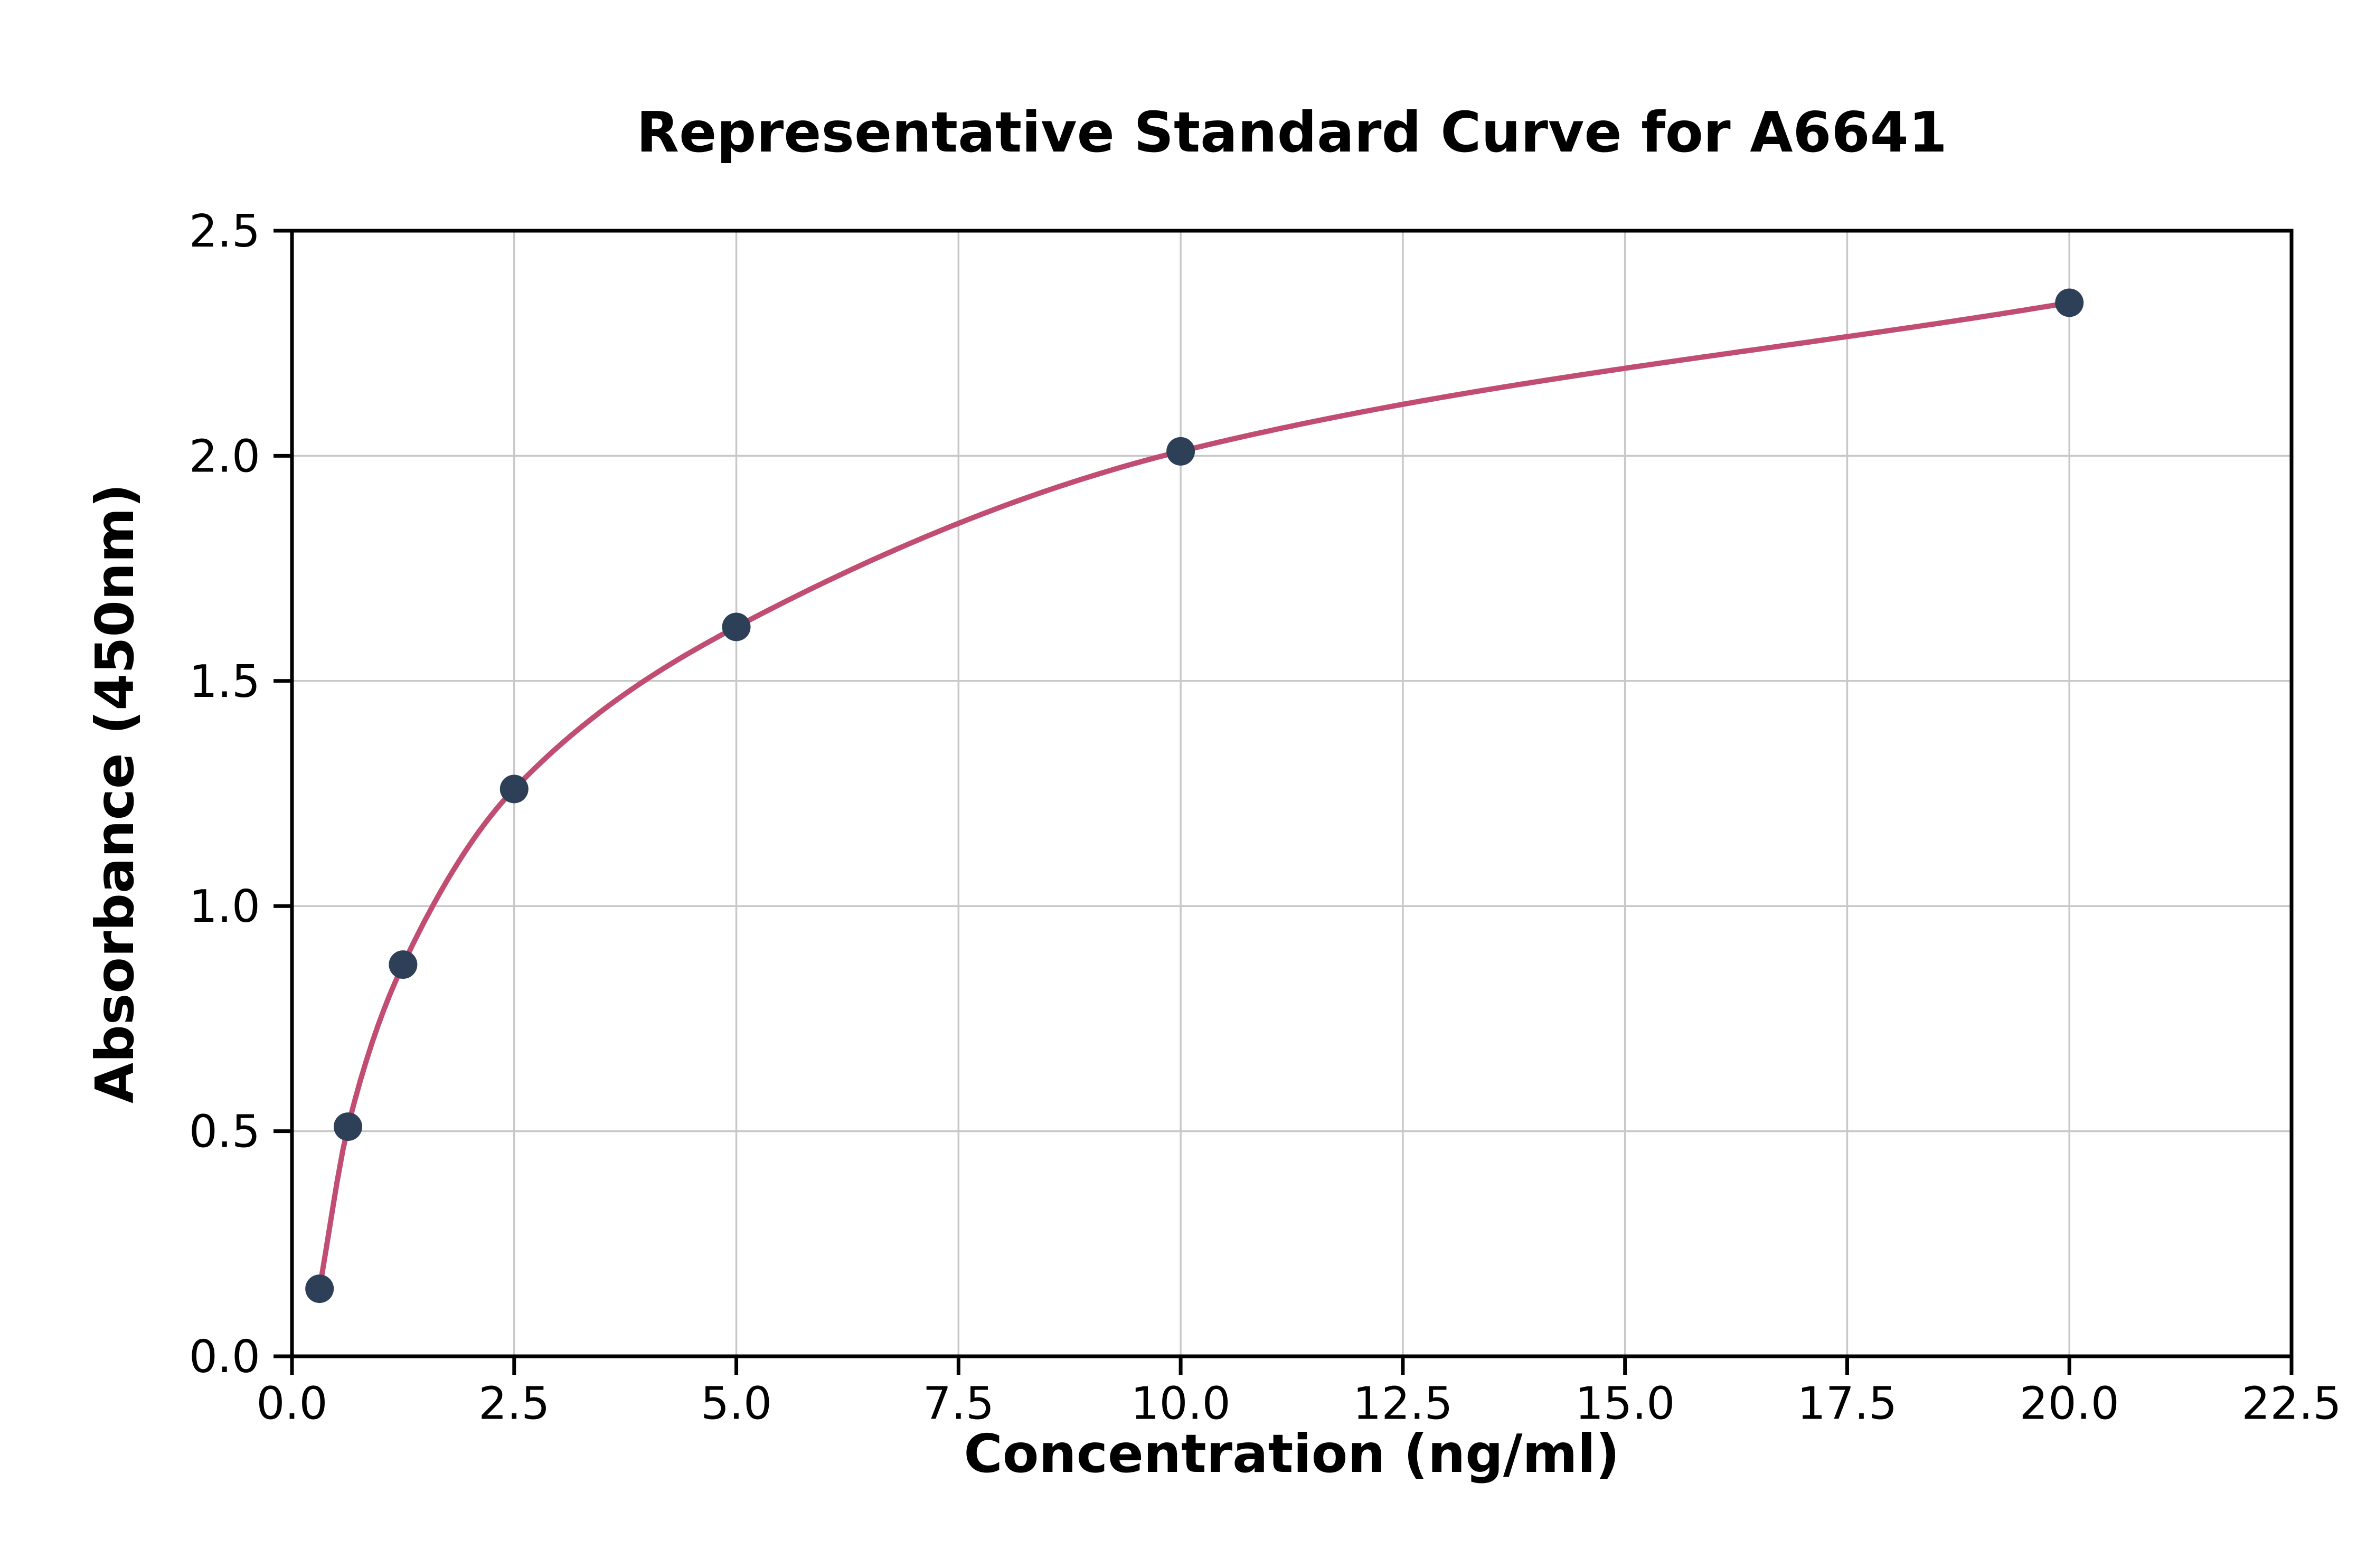  Describe the element at coordinates (514, 1404) in the screenshot. I see `x-tick-label: 2.5` at that location.